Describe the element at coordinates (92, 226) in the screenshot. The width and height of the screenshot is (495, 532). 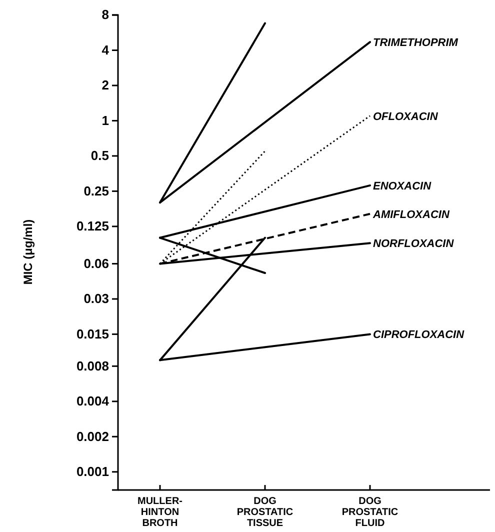
I see `y-tick-label: 0.125` at that location.